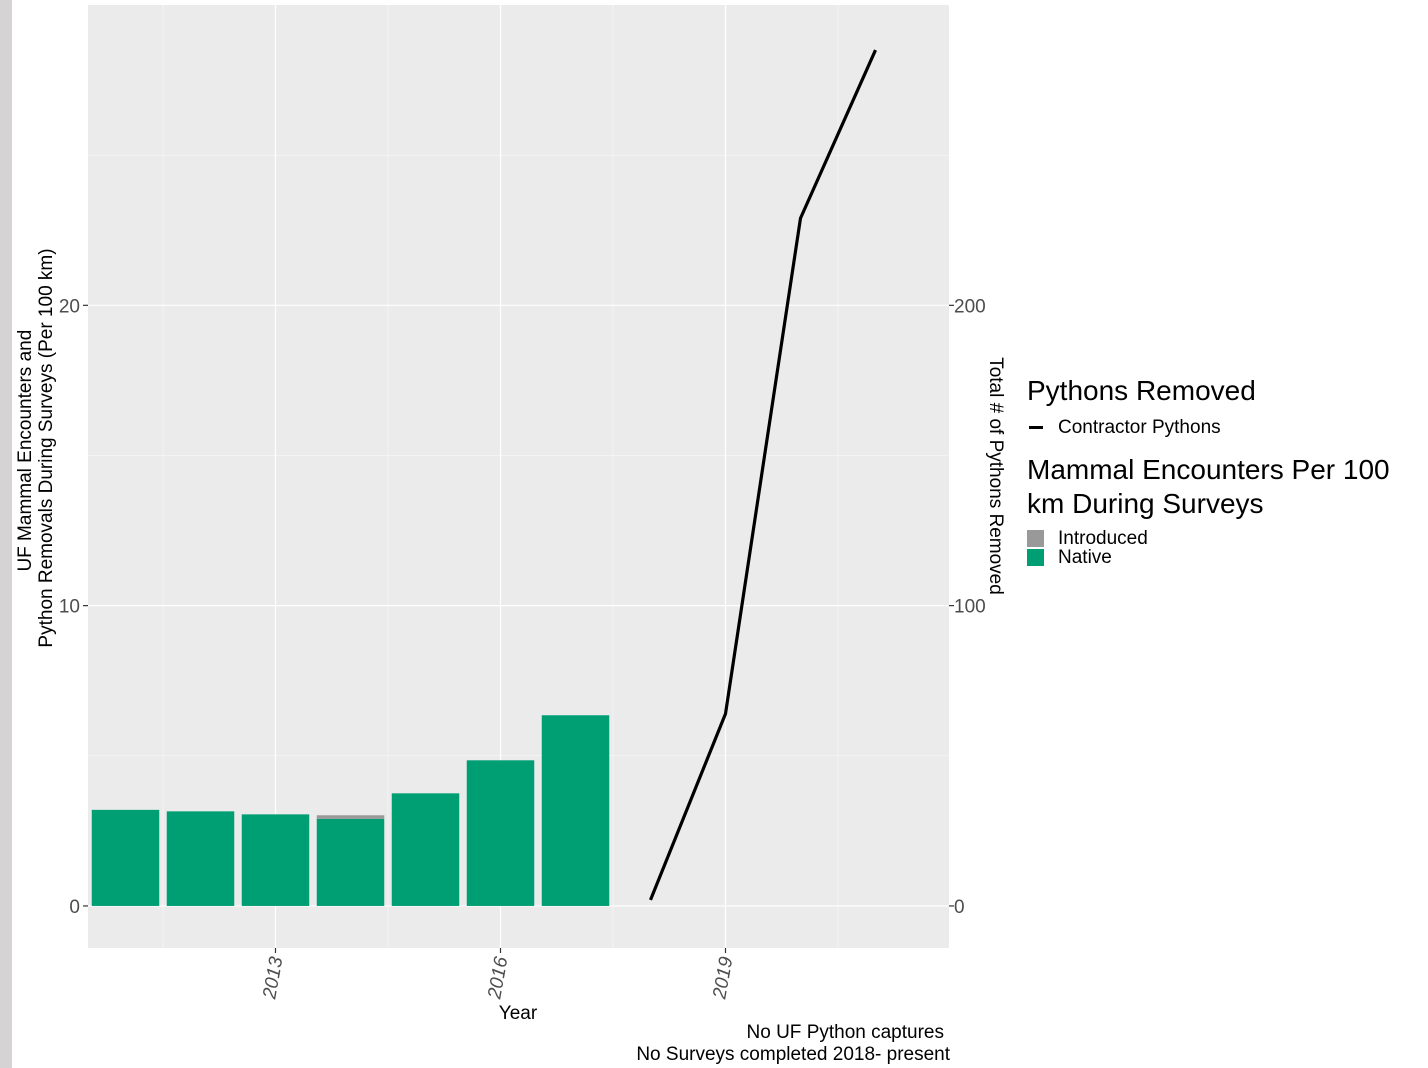  What do you see at coordinates (1227, 557) in the screenshot?
I see `legend-item-native: Native` at bounding box center [1227, 557].